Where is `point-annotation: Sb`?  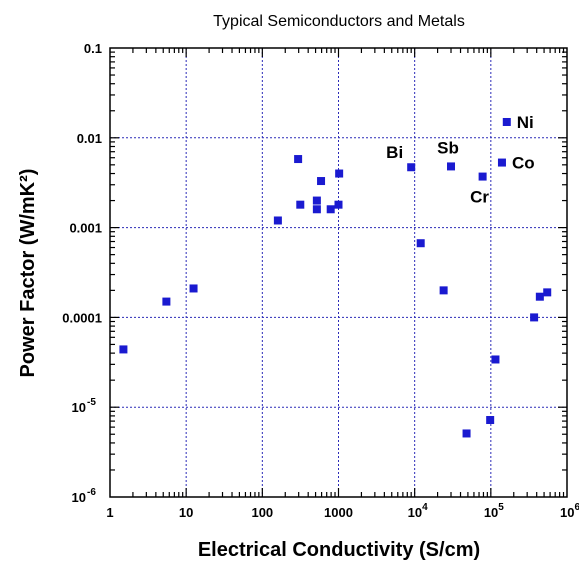
point-annotation: Sb is located at coordinates (448, 147).